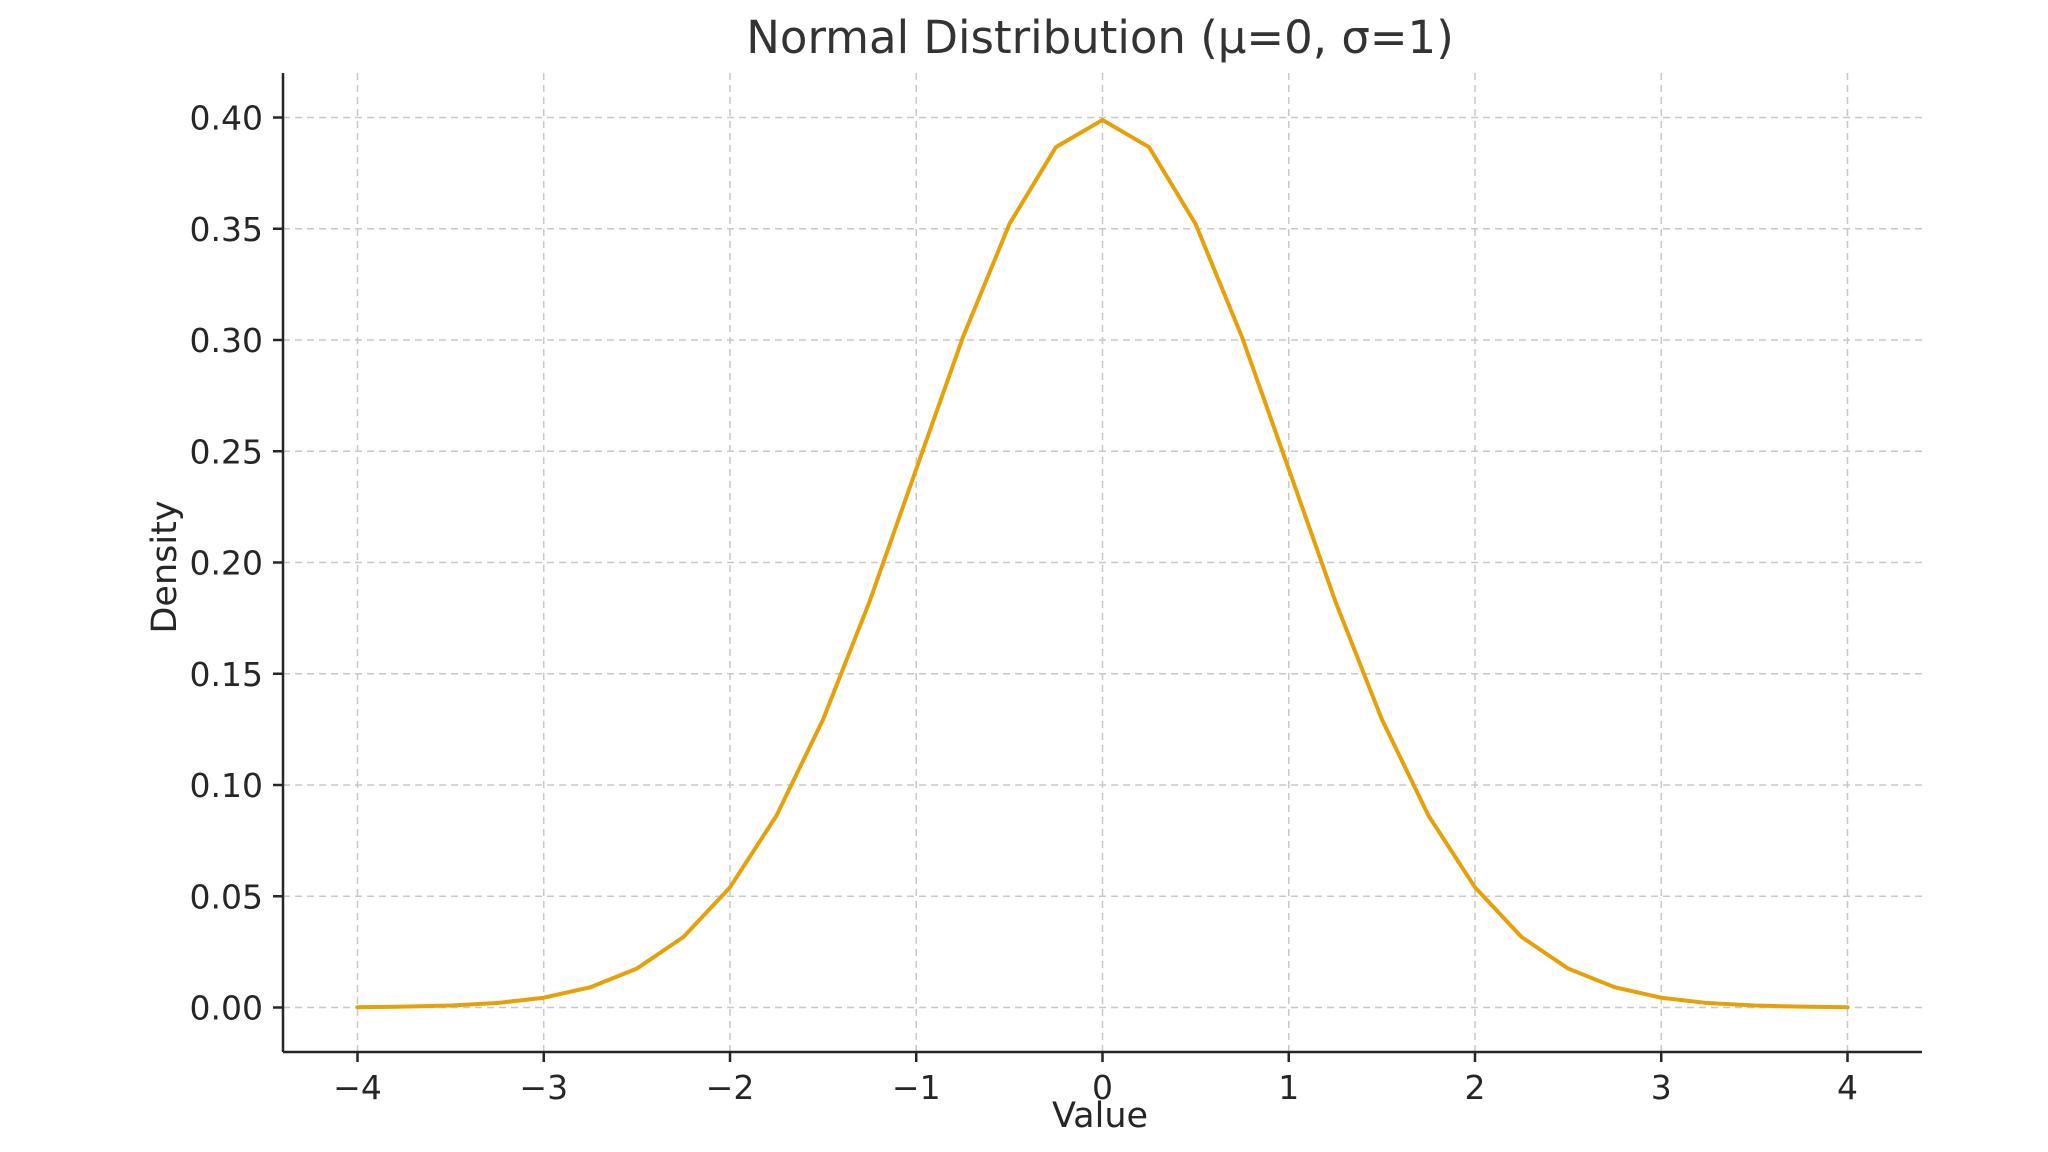 This screenshot has height=1152, width=2048. What do you see at coordinates (1288, 1087) in the screenshot?
I see `x-tick-label: 1` at bounding box center [1288, 1087].